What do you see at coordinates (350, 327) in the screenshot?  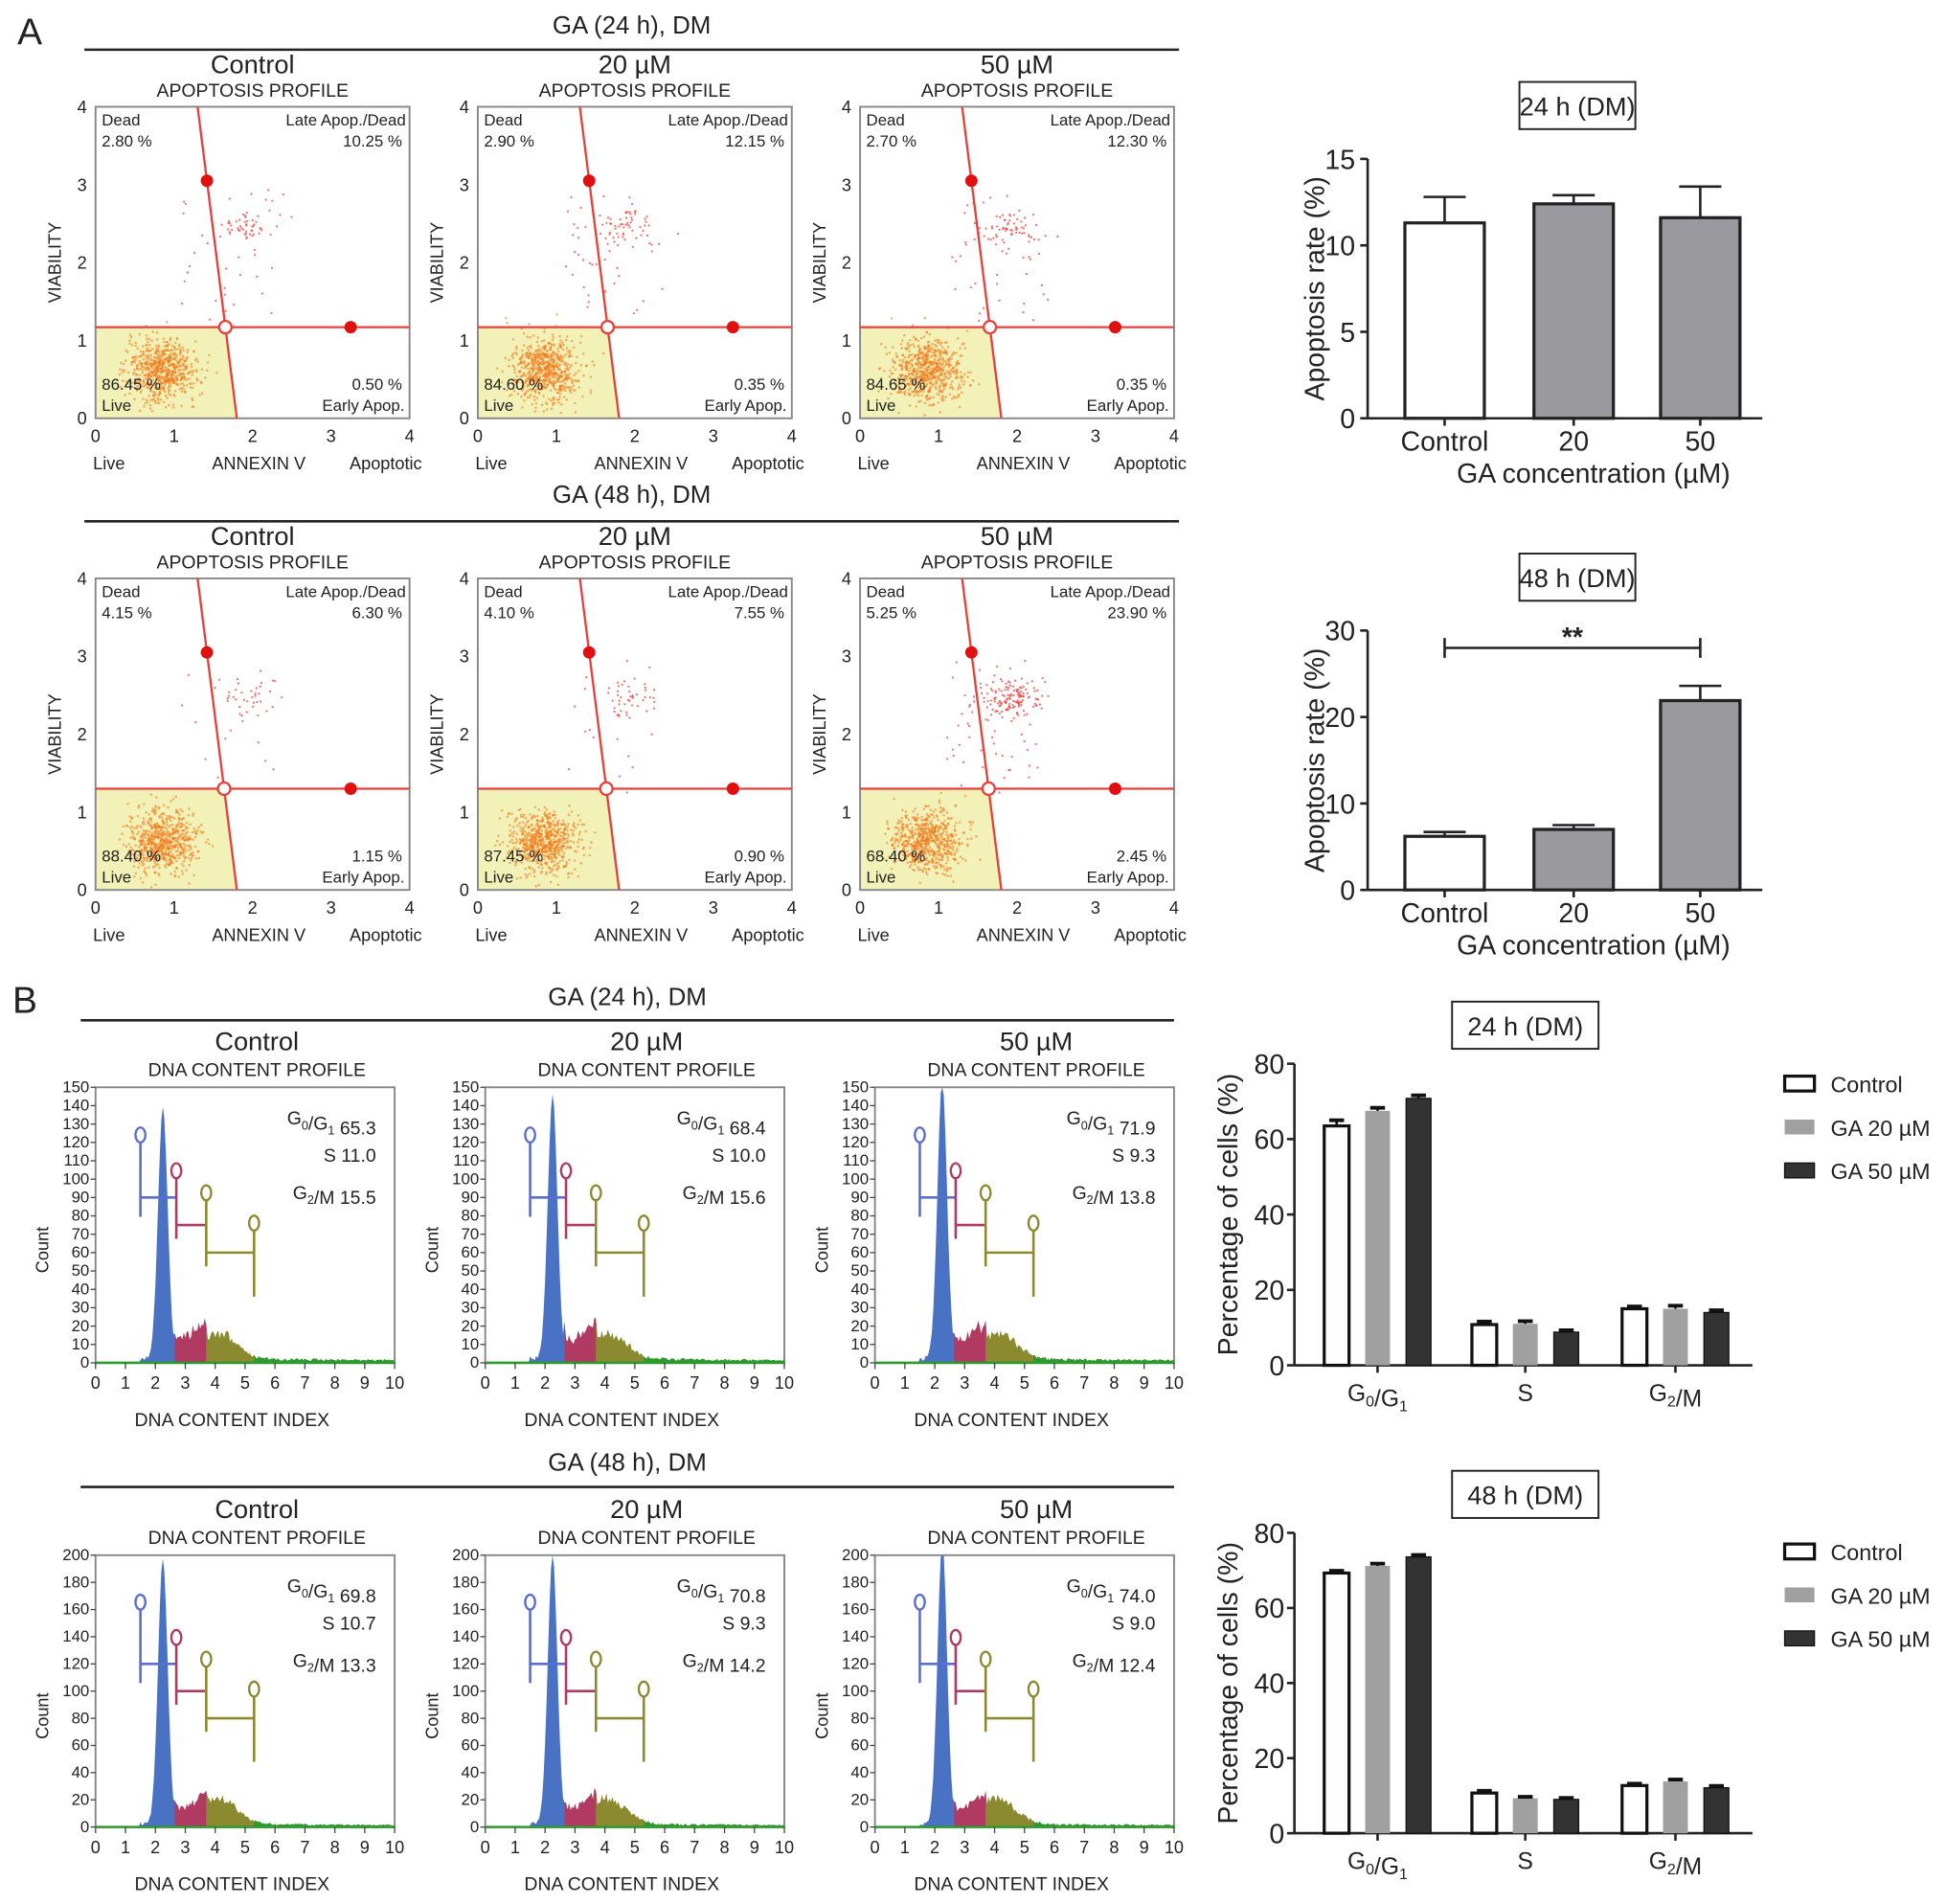 I see `gate-handle` at bounding box center [350, 327].